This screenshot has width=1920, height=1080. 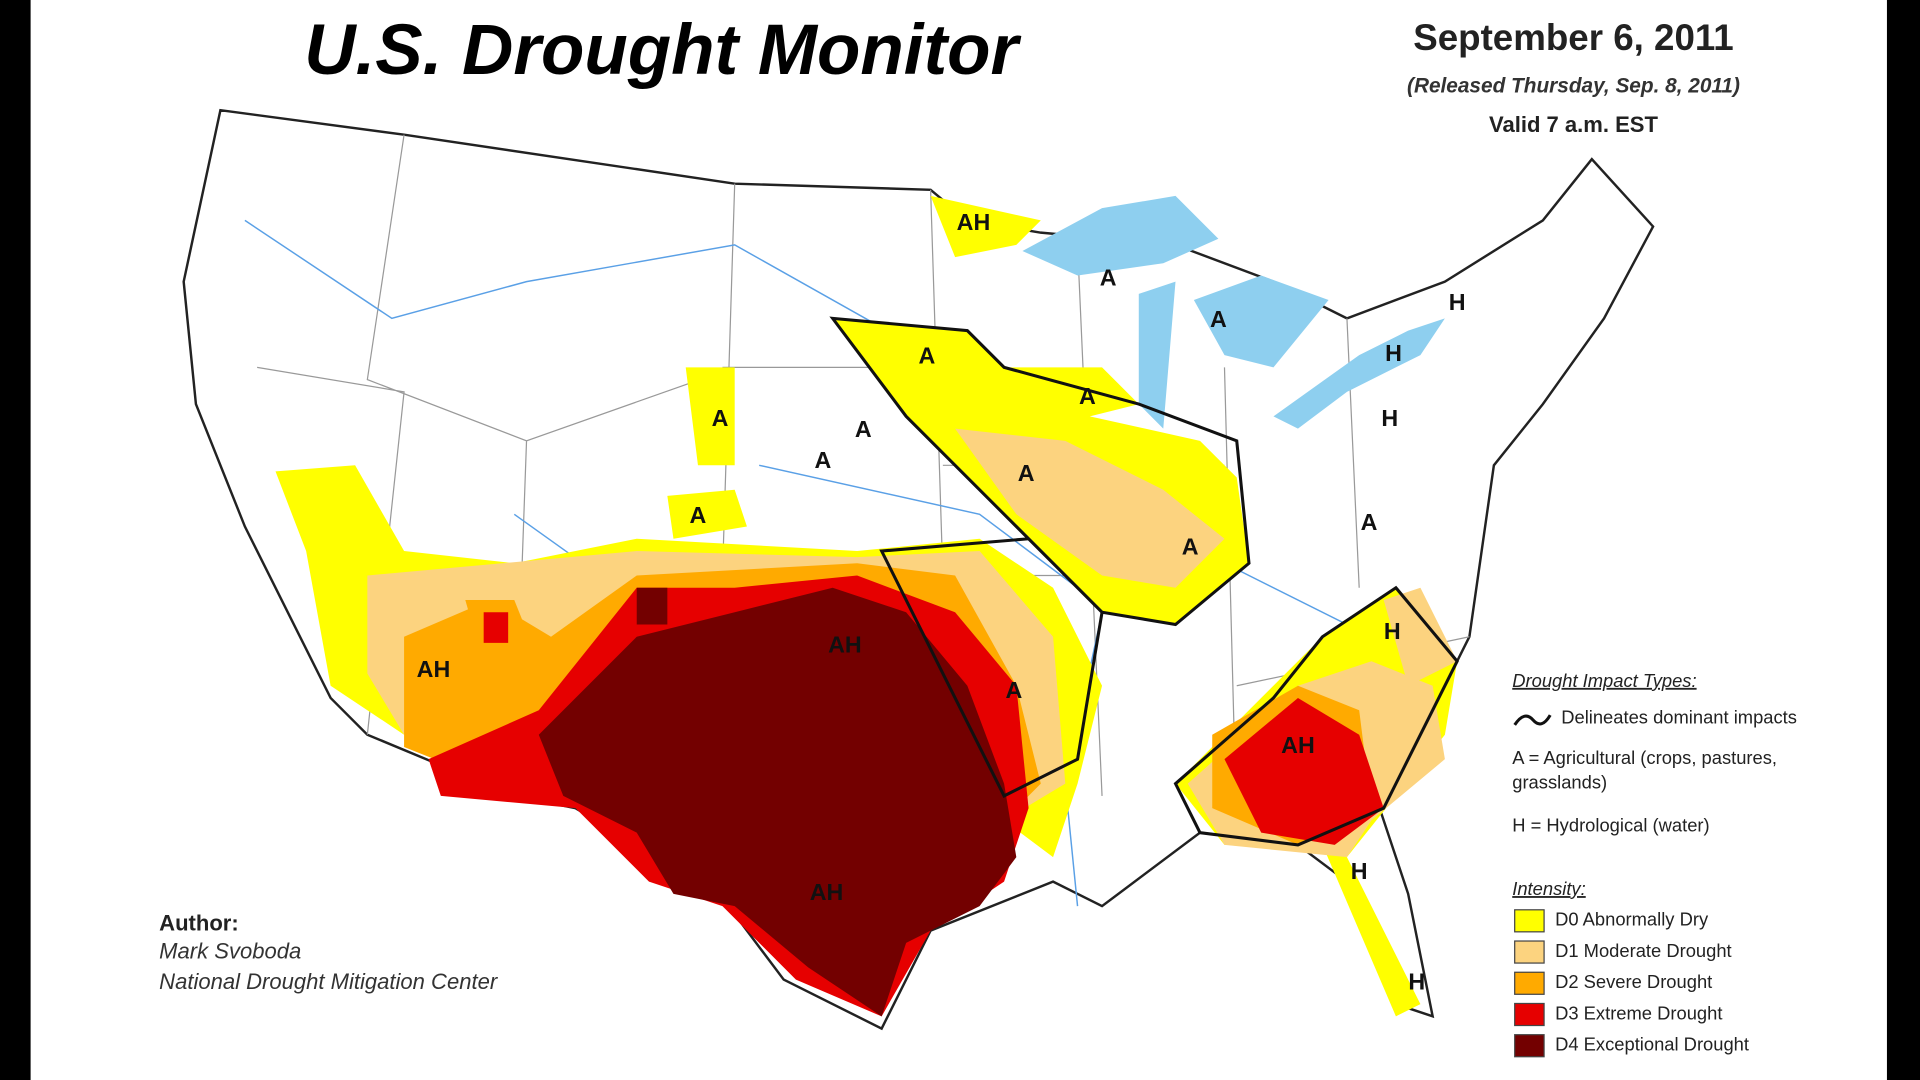 I want to click on impact-item: A = Agricultural (crops, pastures,, so click(x=1644, y=757).